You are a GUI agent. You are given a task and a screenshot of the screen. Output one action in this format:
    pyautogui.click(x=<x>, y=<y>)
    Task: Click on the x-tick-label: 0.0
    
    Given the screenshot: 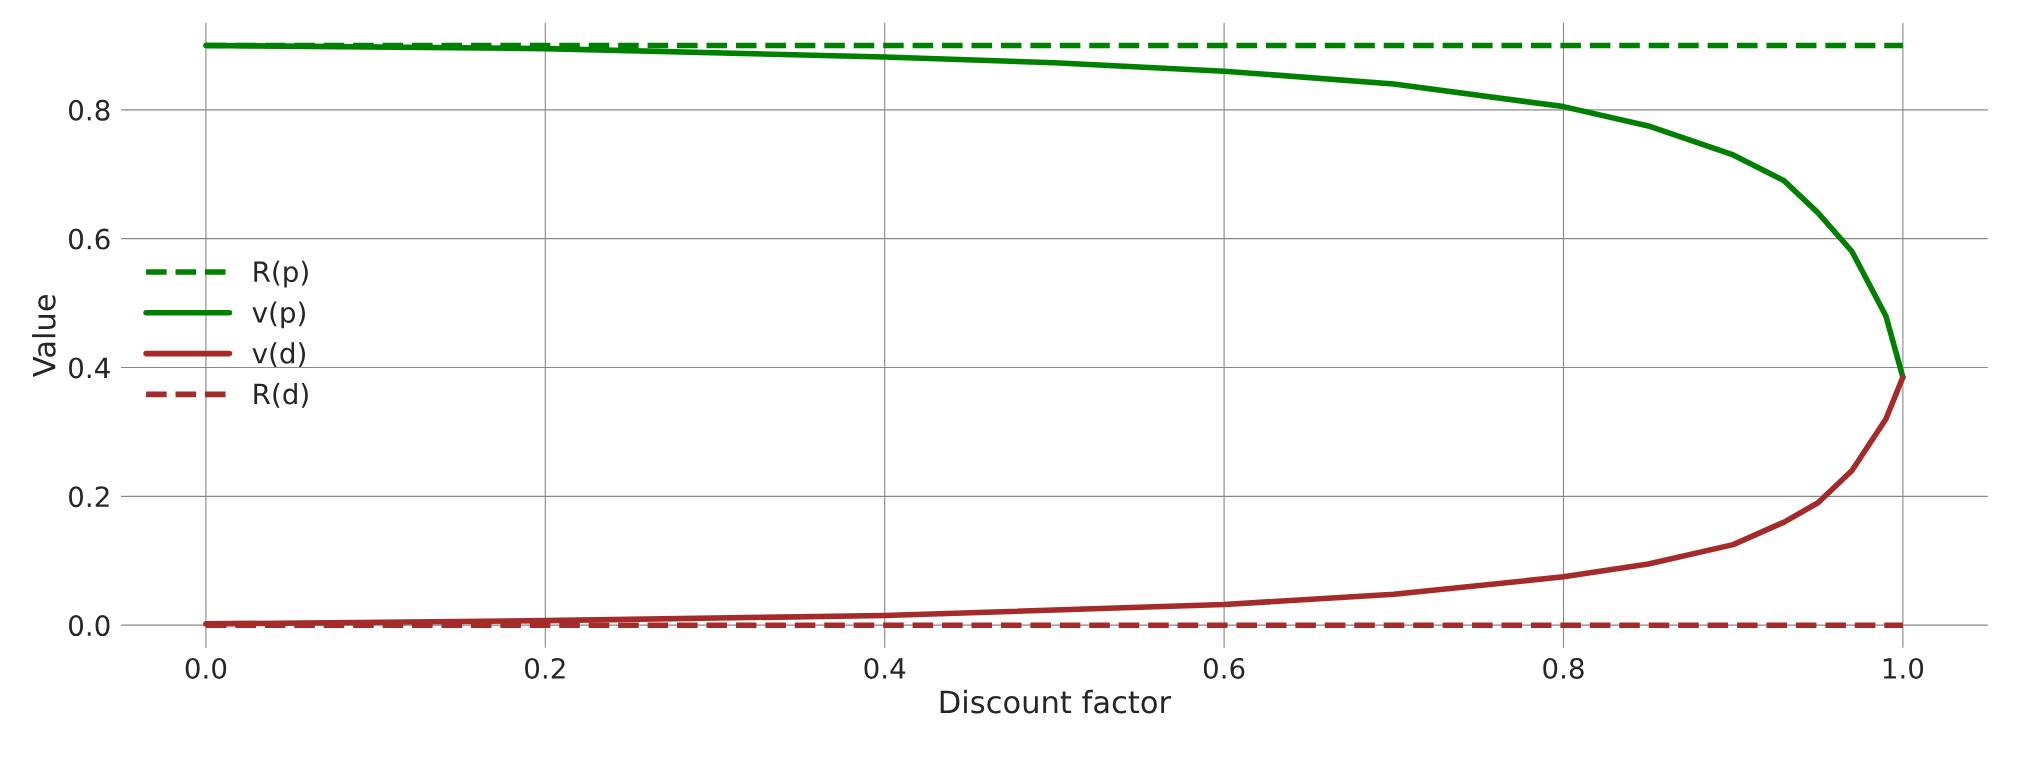 What is the action you would take?
    pyautogui.click(x=206, y=668)
    